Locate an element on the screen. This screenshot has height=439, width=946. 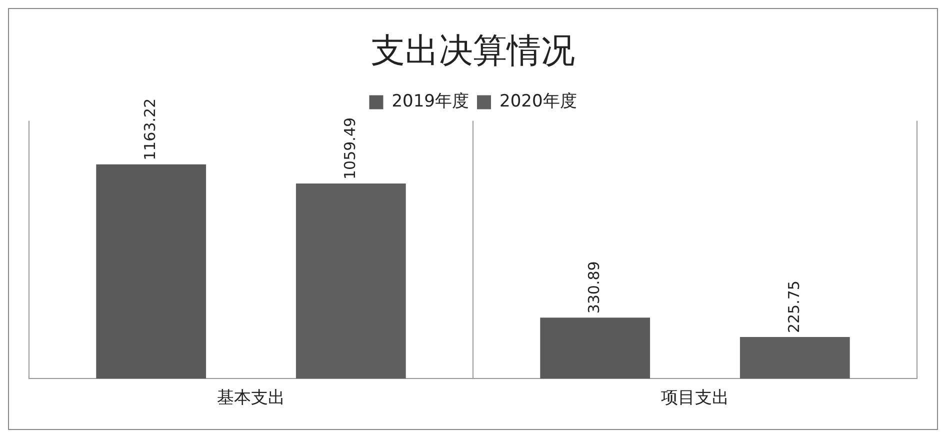
data-label: 1163.22 is located at coordinates (149, 129).